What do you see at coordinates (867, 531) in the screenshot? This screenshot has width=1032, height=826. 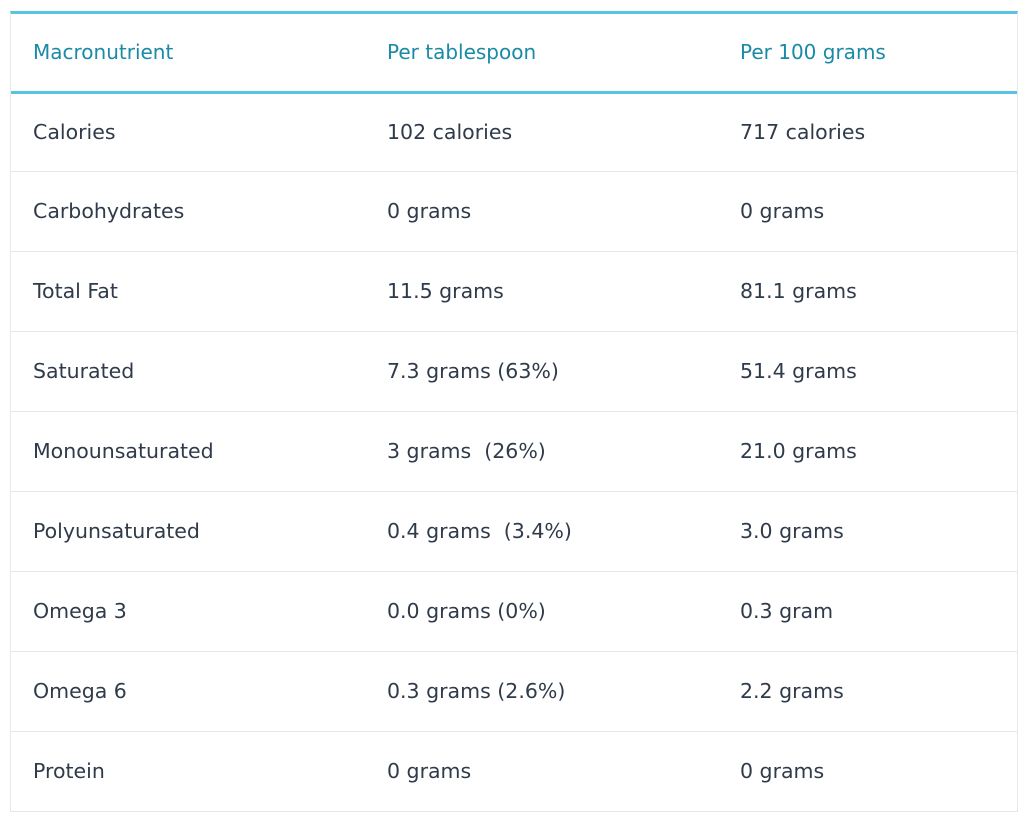 I see `cell-per-100-grams: 3.0 grams` at bounding box center [867, 531].